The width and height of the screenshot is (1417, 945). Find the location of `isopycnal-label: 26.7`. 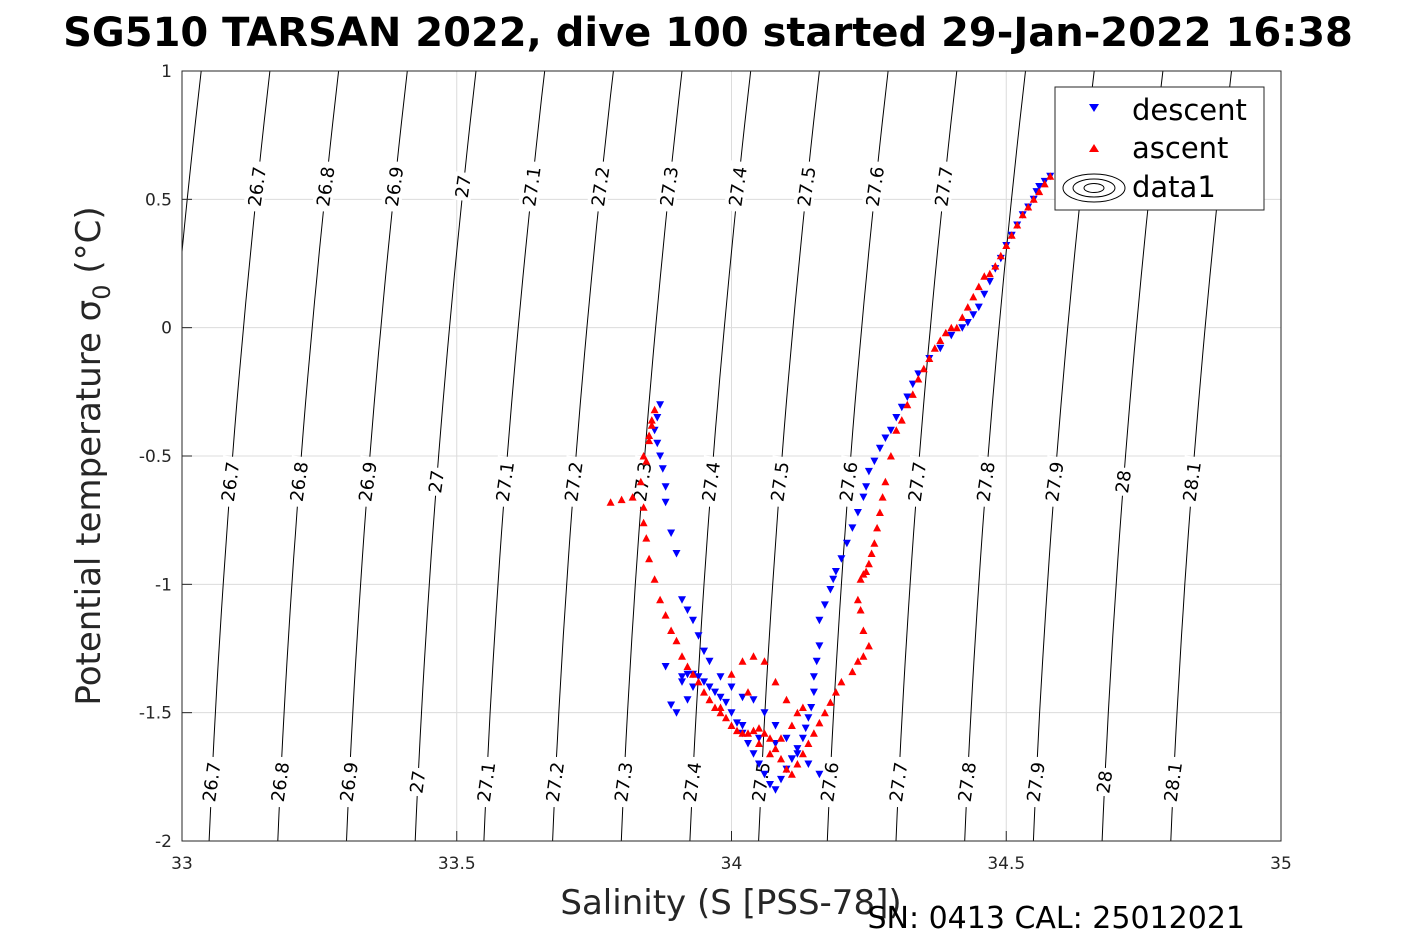

isopycnal-label: 26.7 is located at coordinates (211, 782).